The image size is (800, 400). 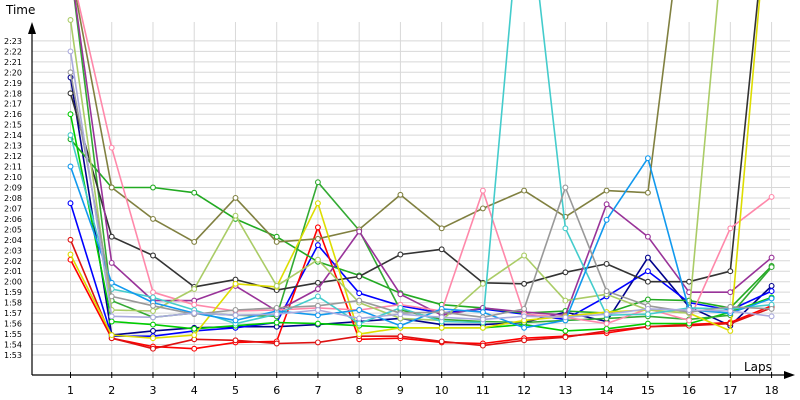 I want to click on x-tick-label: 15, so click(x=648, y=390).